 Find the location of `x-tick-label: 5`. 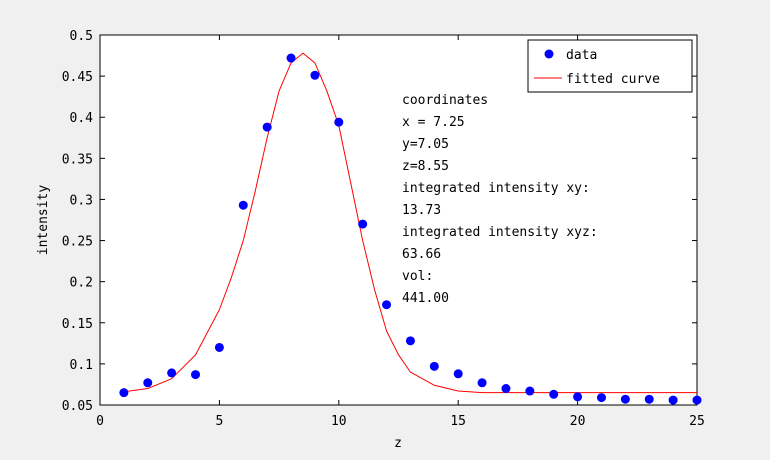

x-tick-label: 5 is located at coordinates (219, 421).